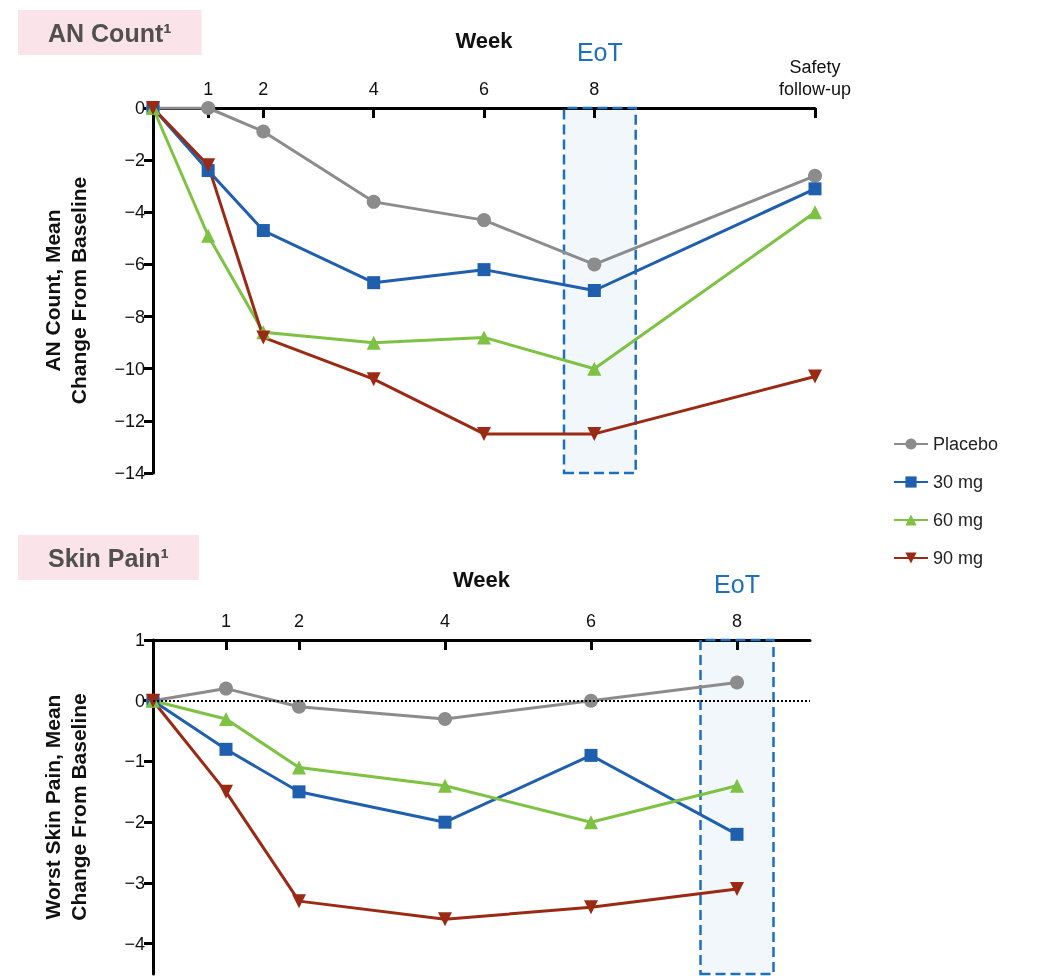 This screenshot has height=976, width=1046. What do you see at coordinates (65, 290) in the screenshot?
I see `y-axis-title: AN Count, Mean Change From Baseline` at bounding box center [65, 290].